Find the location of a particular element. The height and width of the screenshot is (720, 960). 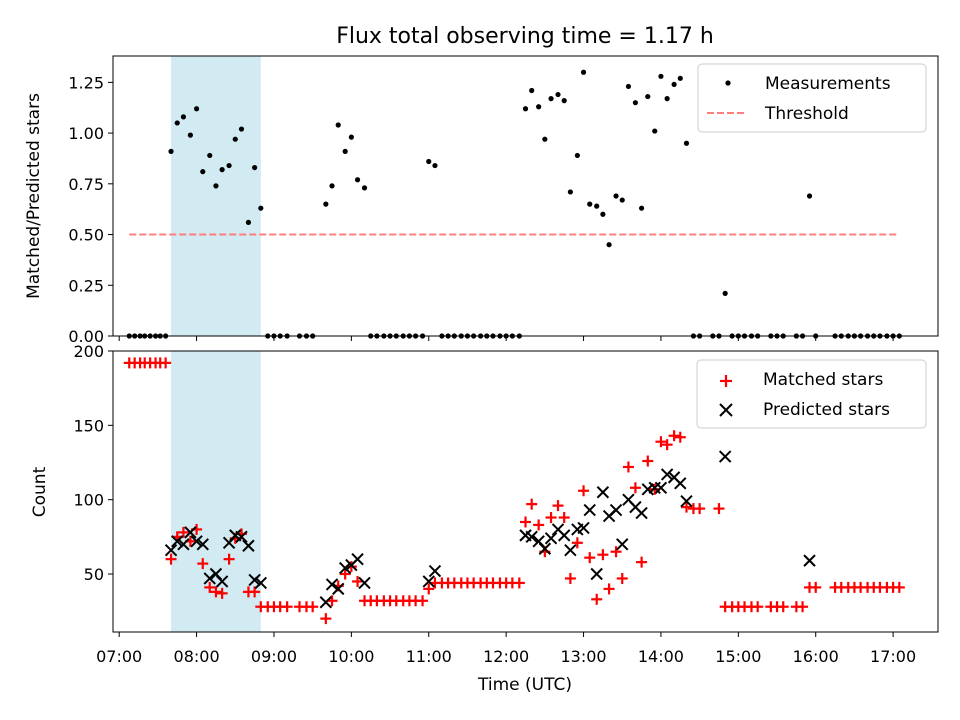

x-tick-label: 15:00 is located at coordinates (738, 656).